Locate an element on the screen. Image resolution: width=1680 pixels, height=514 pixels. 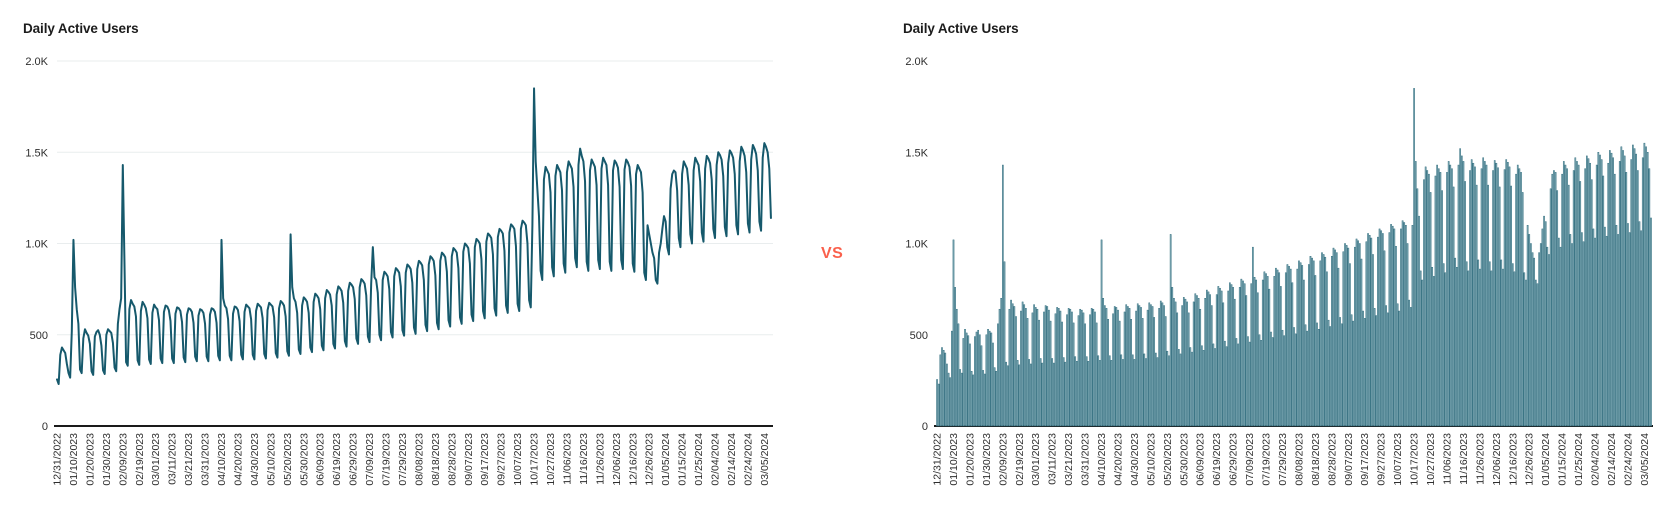
x-axis-label: 02/09/2023 is located at coordinates (123, 459).